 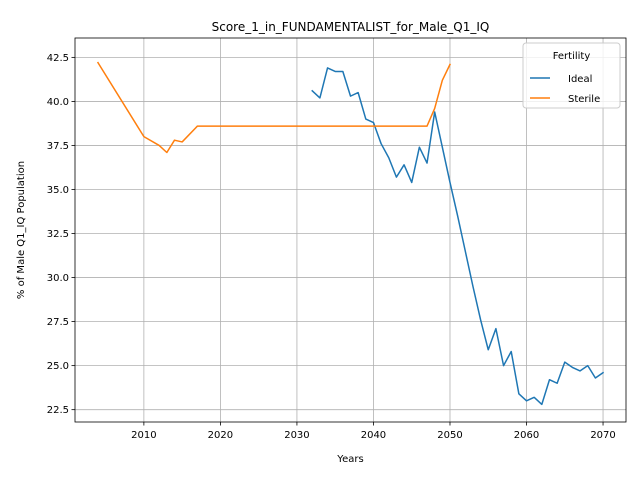 What do you see at coordinates (351, 27) in the screenshot?
I see `chart-title: Score_1_in_FUNDAMENTALIST_for_Male_Q1_IQ` at bounding box center [351, 27].